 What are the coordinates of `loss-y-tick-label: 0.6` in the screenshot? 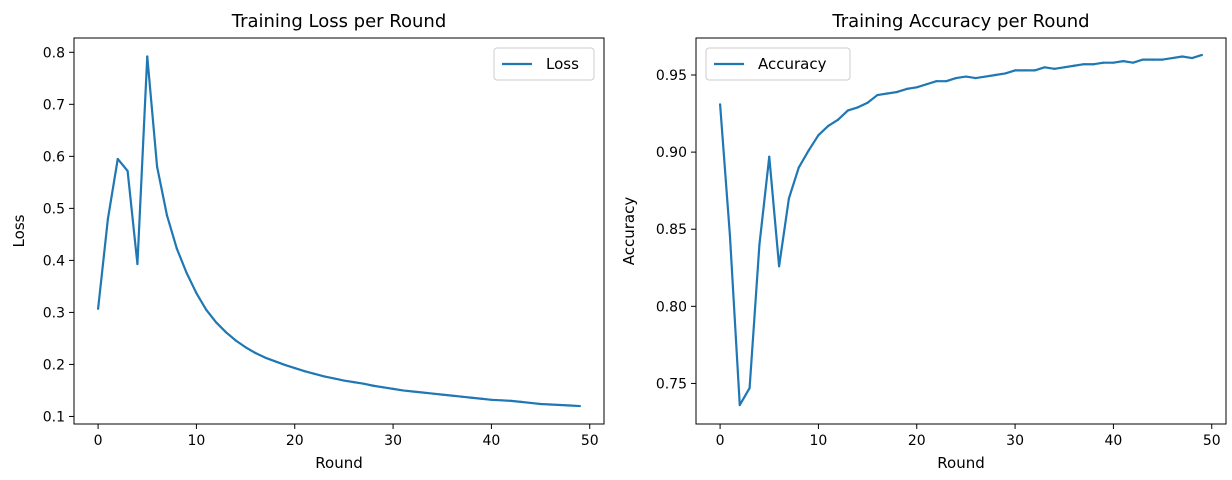 It's located at (54, 157).